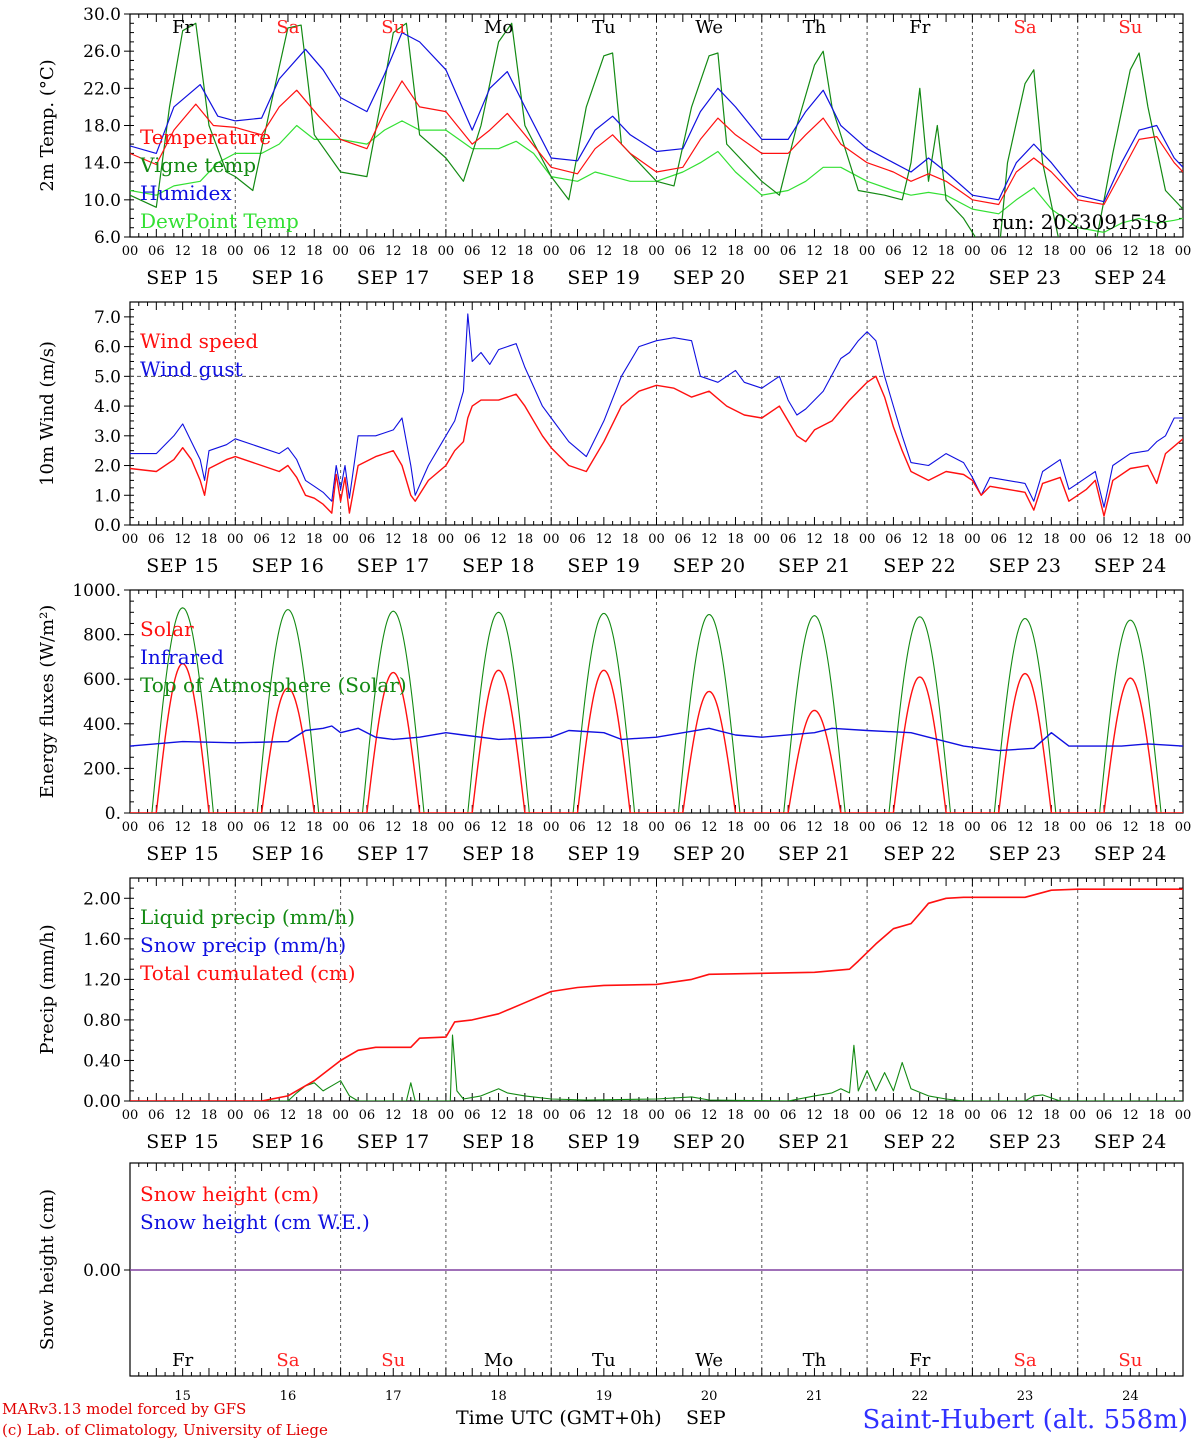  What do you see at coordinates (47, 413) in the screenshot?
I see `y-axis-label: 10m Wind (m/s)` at bounding box center [47, 413].